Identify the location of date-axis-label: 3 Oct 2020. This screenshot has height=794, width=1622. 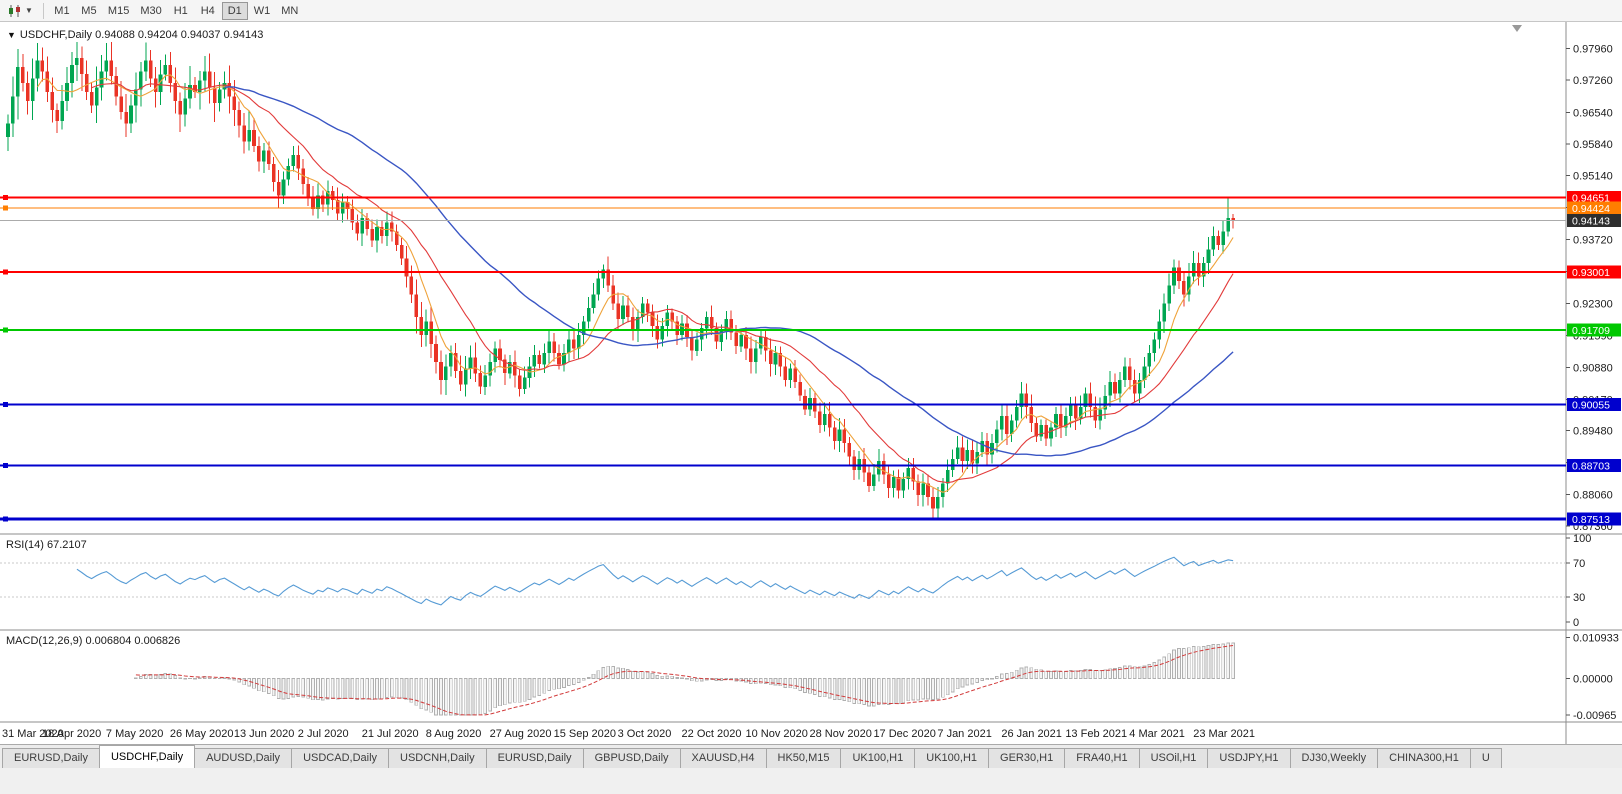
(645, 734).